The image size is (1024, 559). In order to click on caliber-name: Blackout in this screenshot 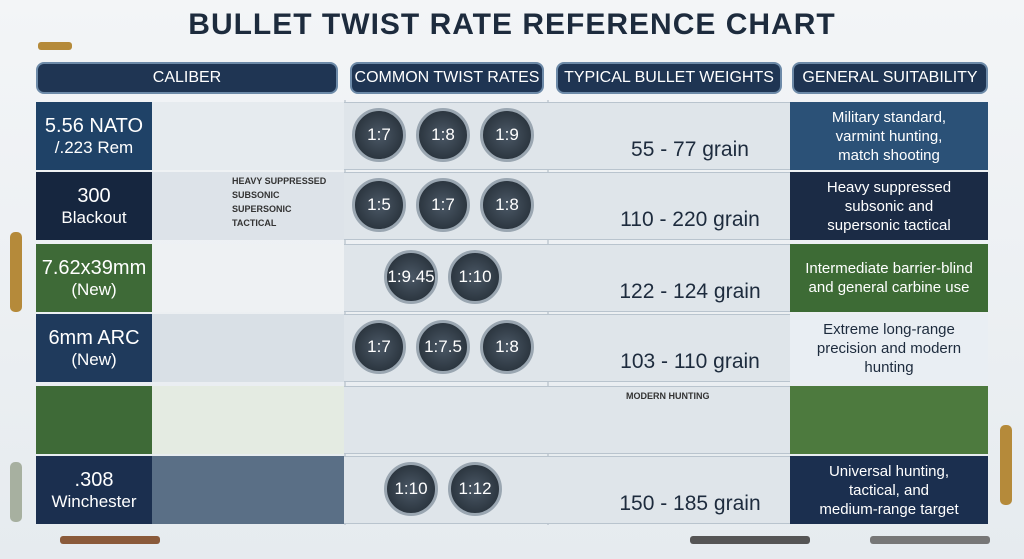, I will do `click(94, 217)`.